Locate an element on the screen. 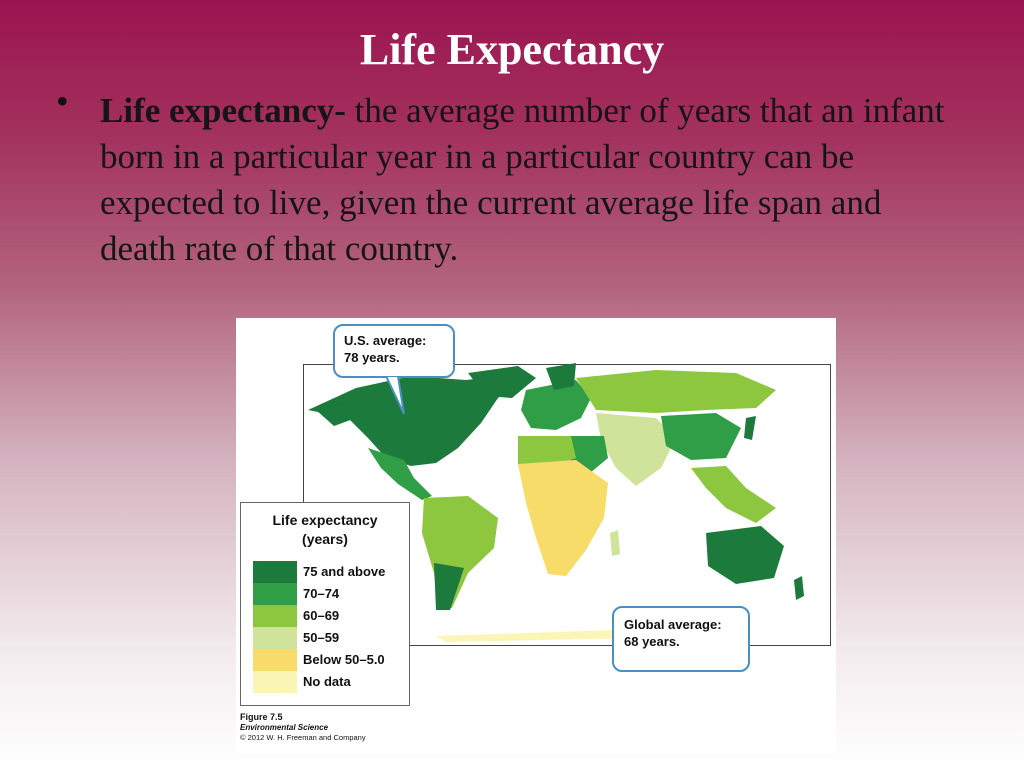 The image size is (1024, 768). map-scandinavia is located at coordinates (561, 376).